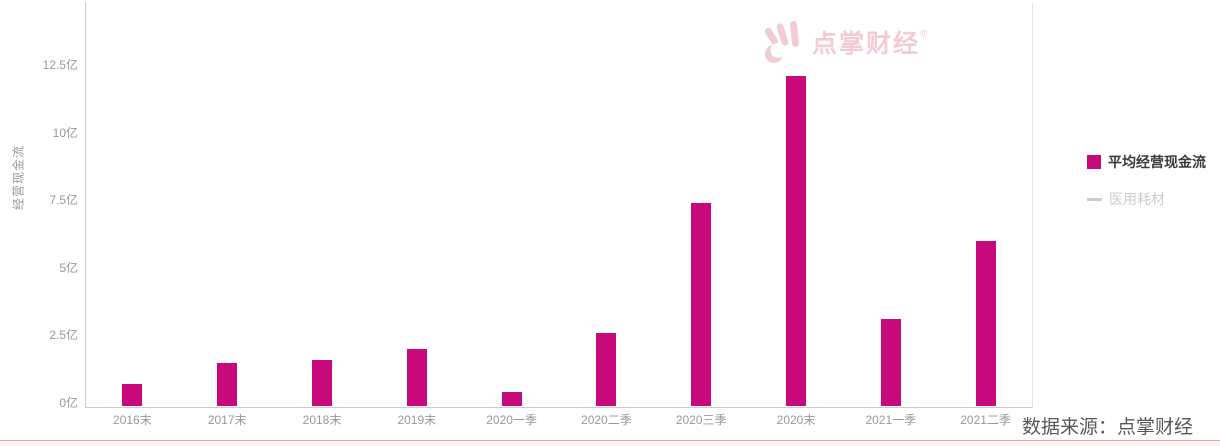 The width and height of the screenshot is (1220, 446). What do you see at coordinates (559, 407) in the screenshot?
I see `x-axis-line` at bounding box center [559, 407].